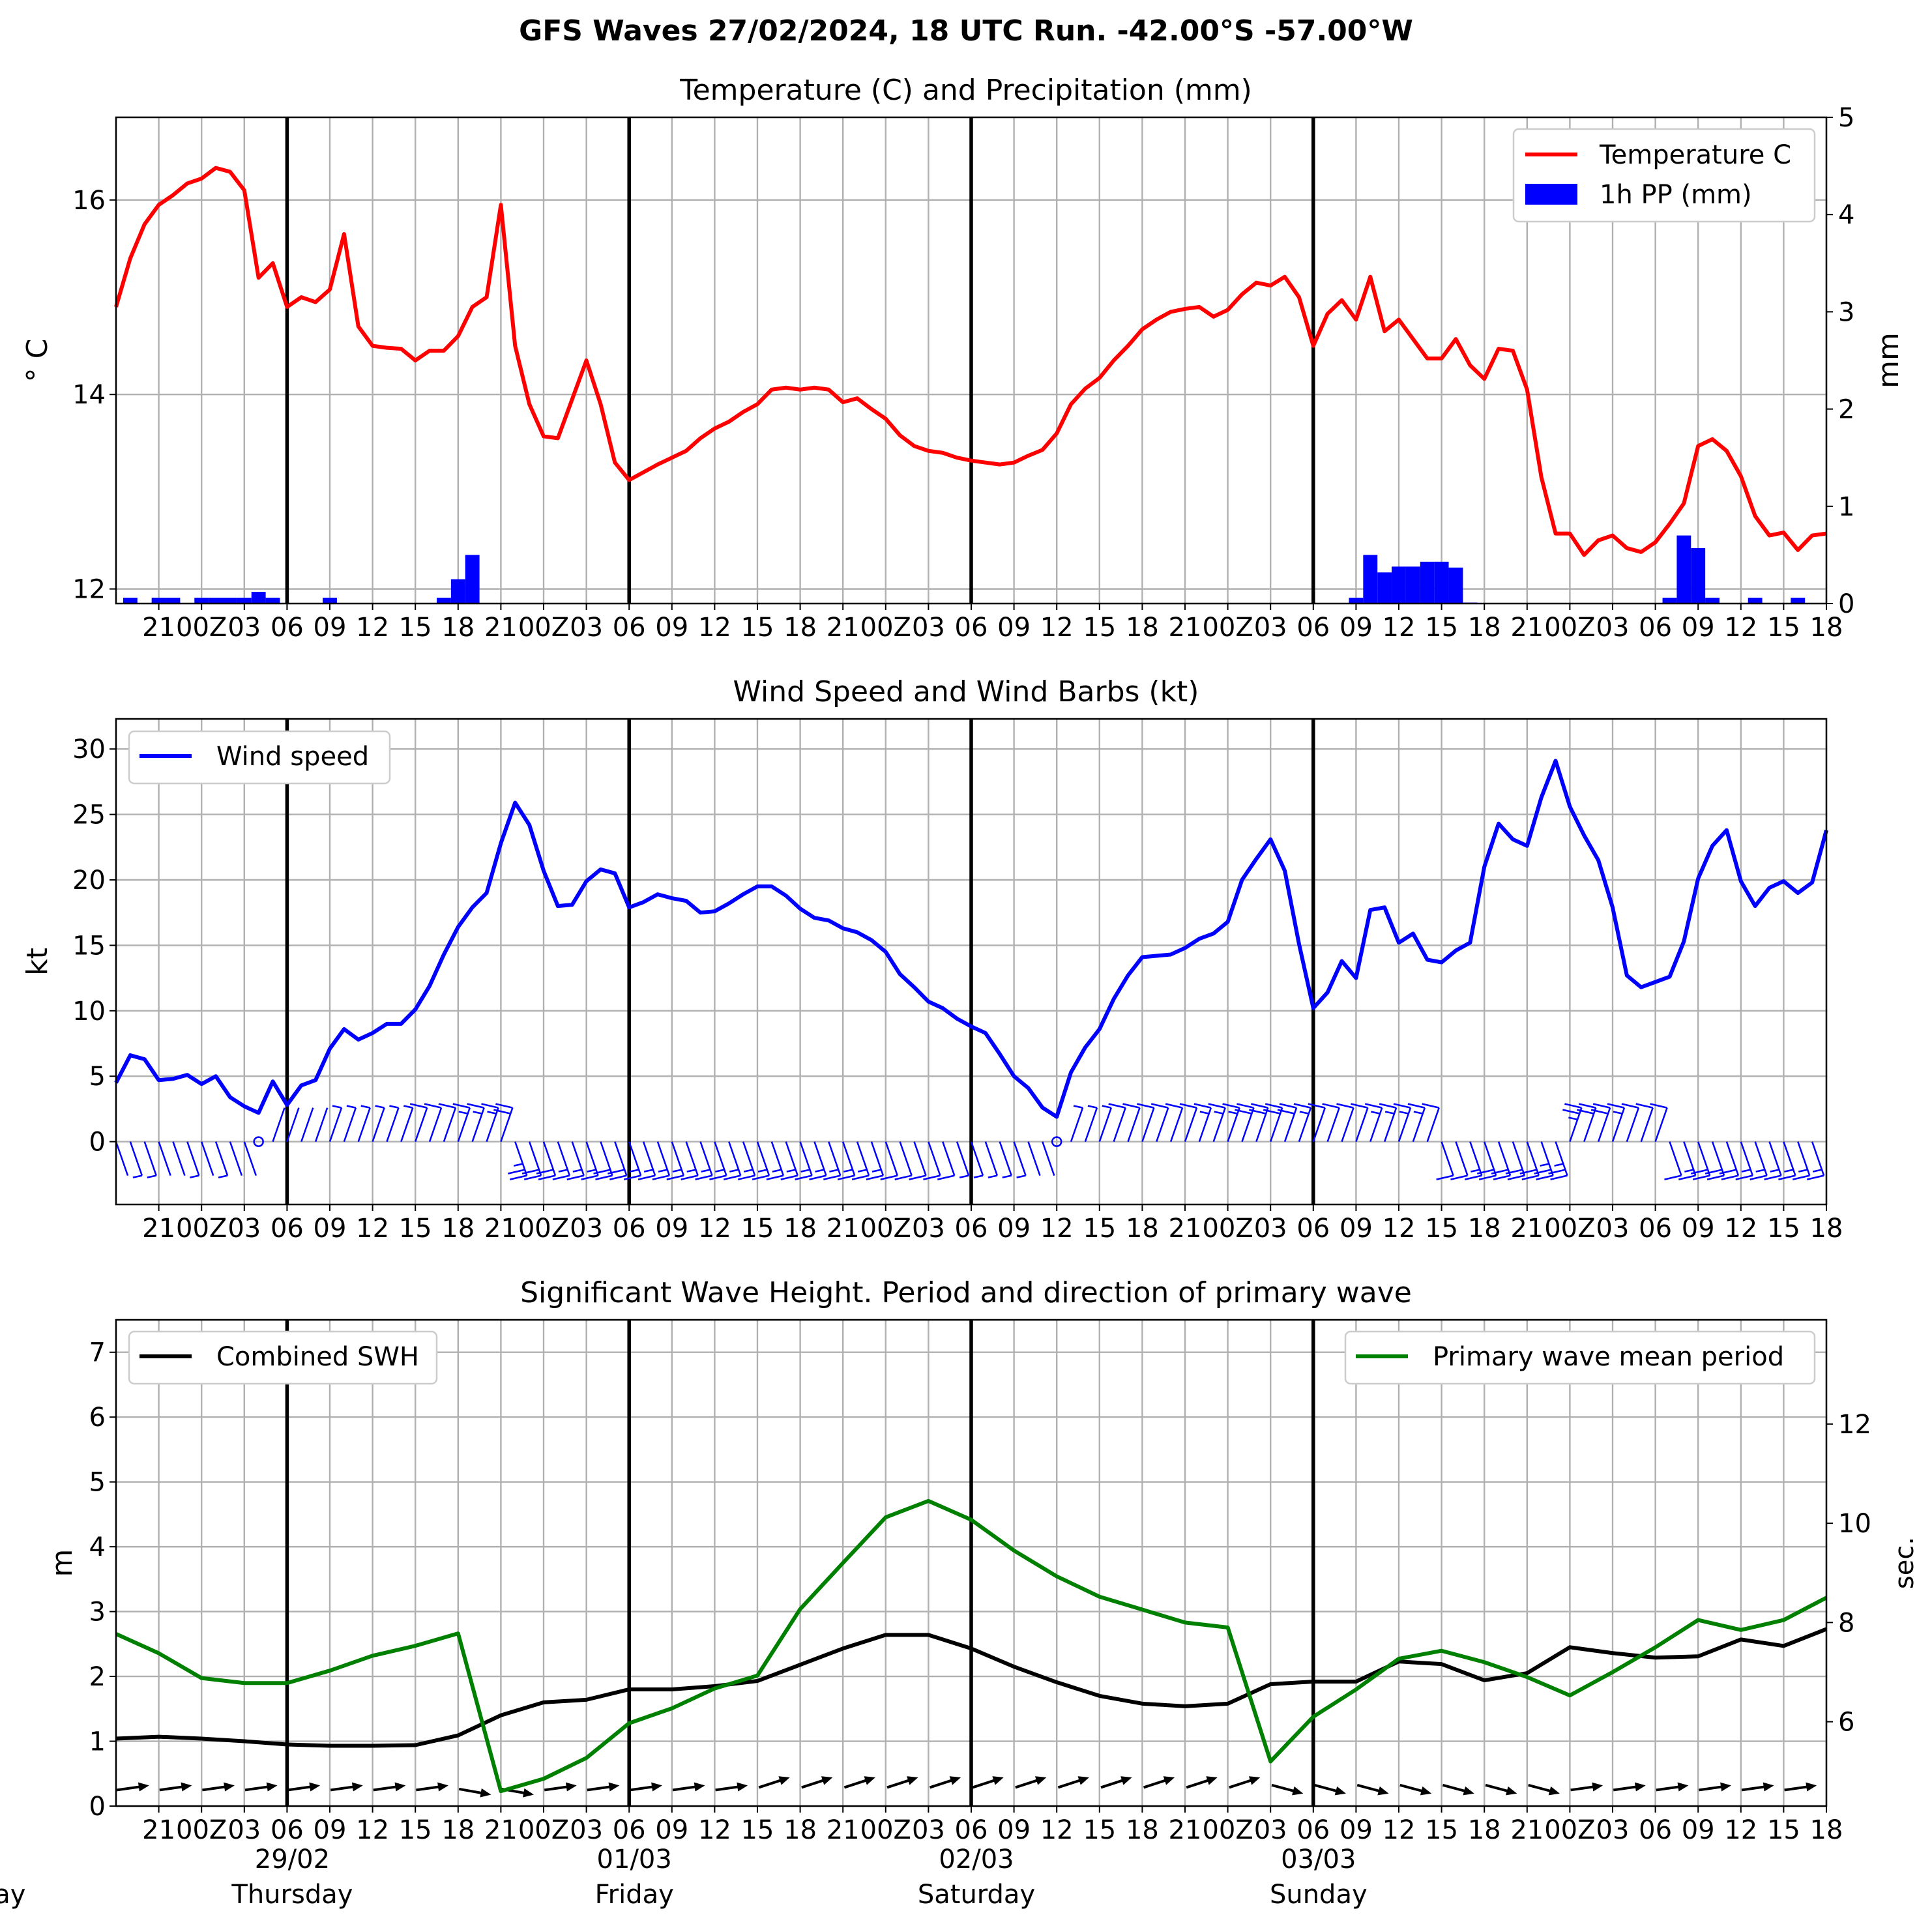 This screenshot has height=1926, width=1932. Describe the element at coordinates (1580, 1357) in the screenshot. I see `legend-period: Primary wave mean period` at that location.